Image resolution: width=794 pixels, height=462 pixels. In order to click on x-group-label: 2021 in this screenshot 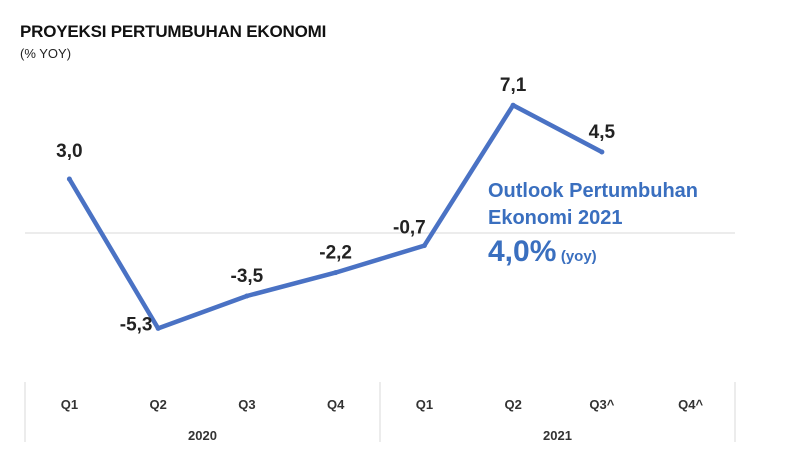, I will do `click(557, 435)`.